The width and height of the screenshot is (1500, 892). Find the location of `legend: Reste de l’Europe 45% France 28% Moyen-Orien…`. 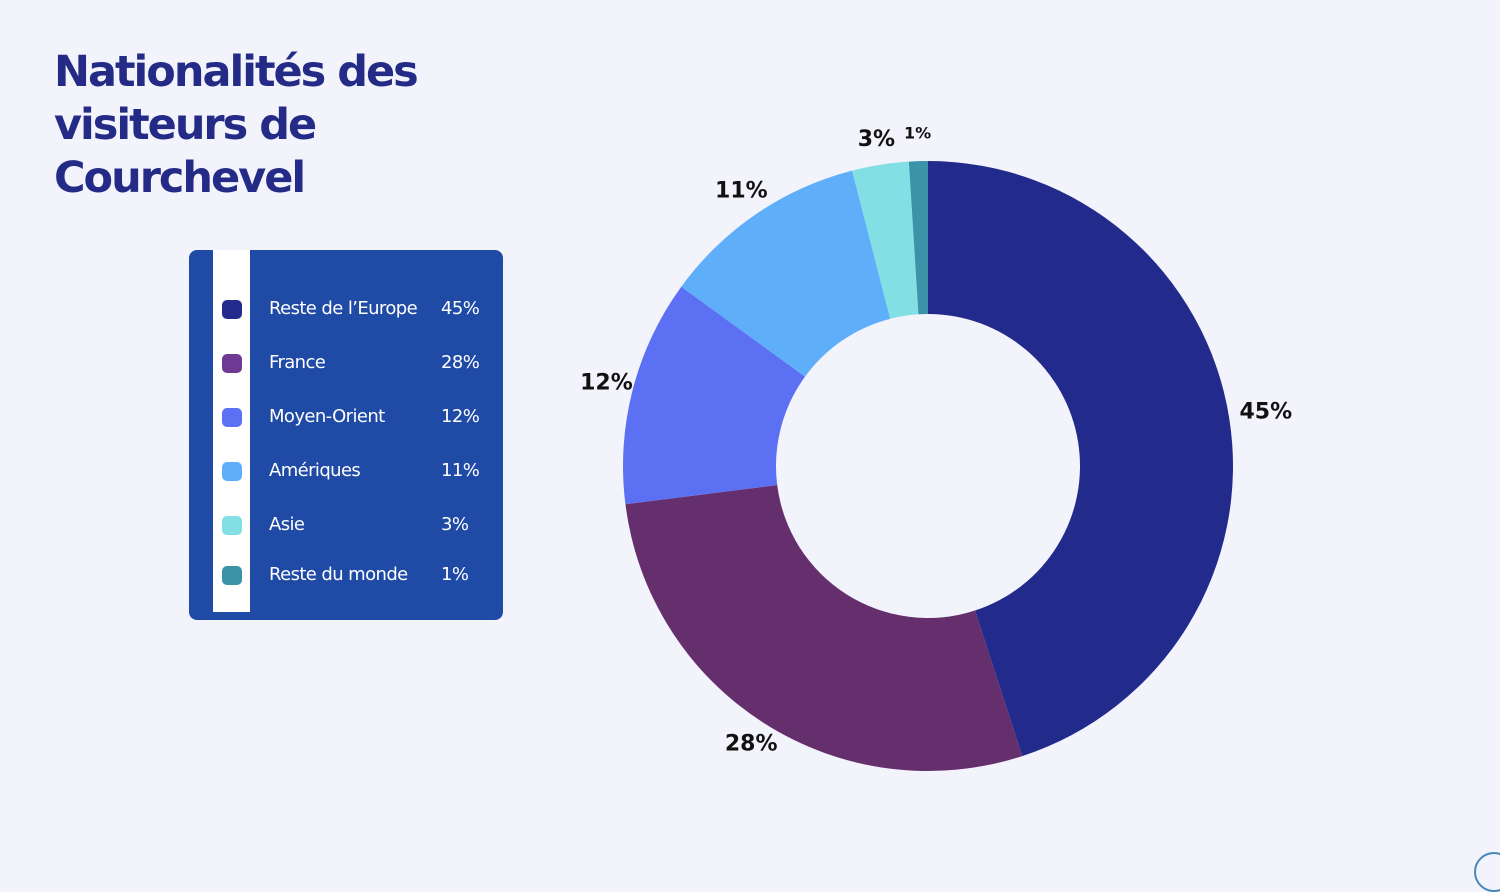

legend: Reste de l’Europe 45% France 28% Moyen-Orien… is located at coordinates (346, 435).